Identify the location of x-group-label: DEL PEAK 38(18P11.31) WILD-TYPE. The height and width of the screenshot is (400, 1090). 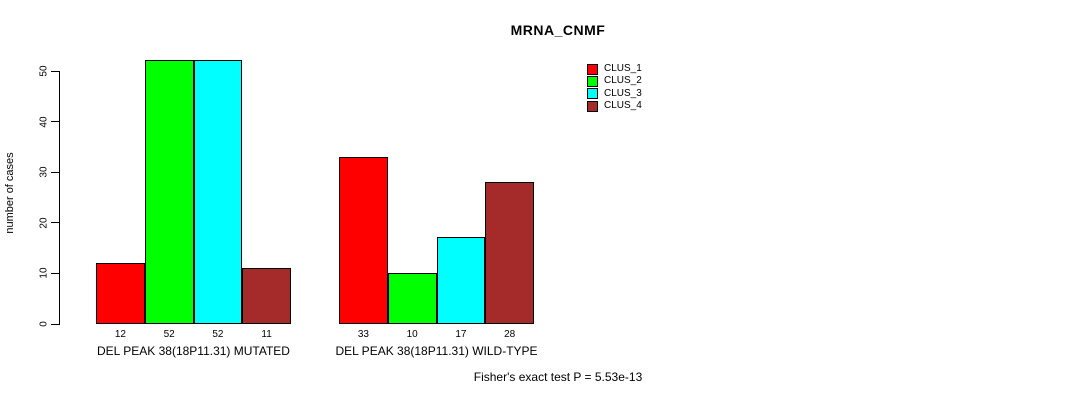
(436, 351).